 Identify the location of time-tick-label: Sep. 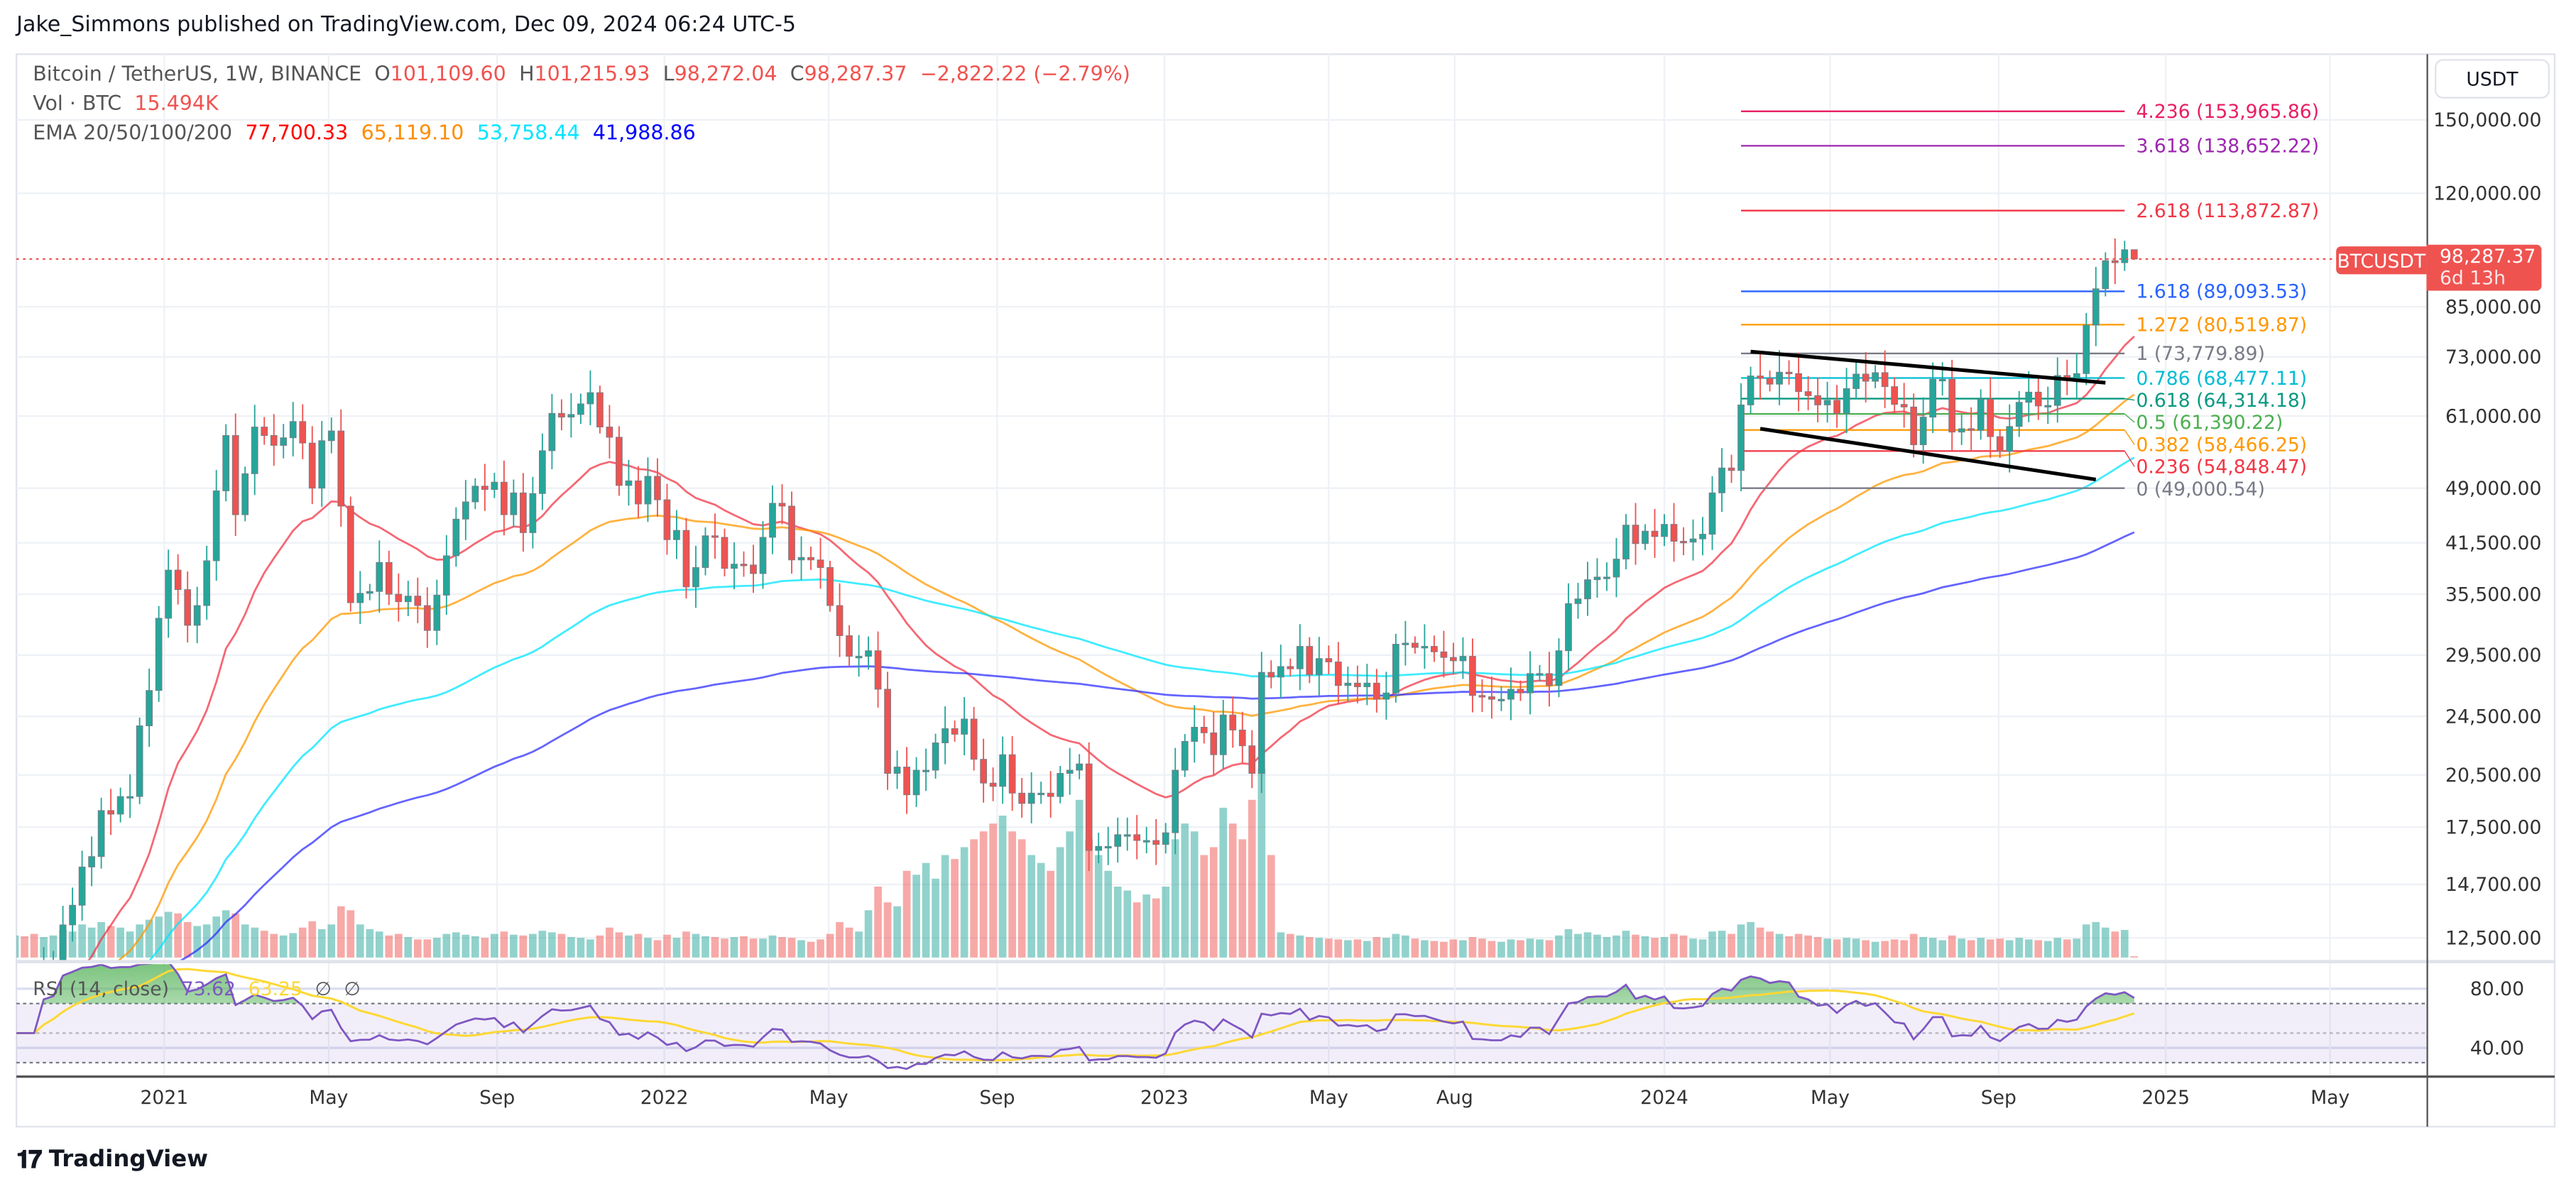
(1998, 1098).